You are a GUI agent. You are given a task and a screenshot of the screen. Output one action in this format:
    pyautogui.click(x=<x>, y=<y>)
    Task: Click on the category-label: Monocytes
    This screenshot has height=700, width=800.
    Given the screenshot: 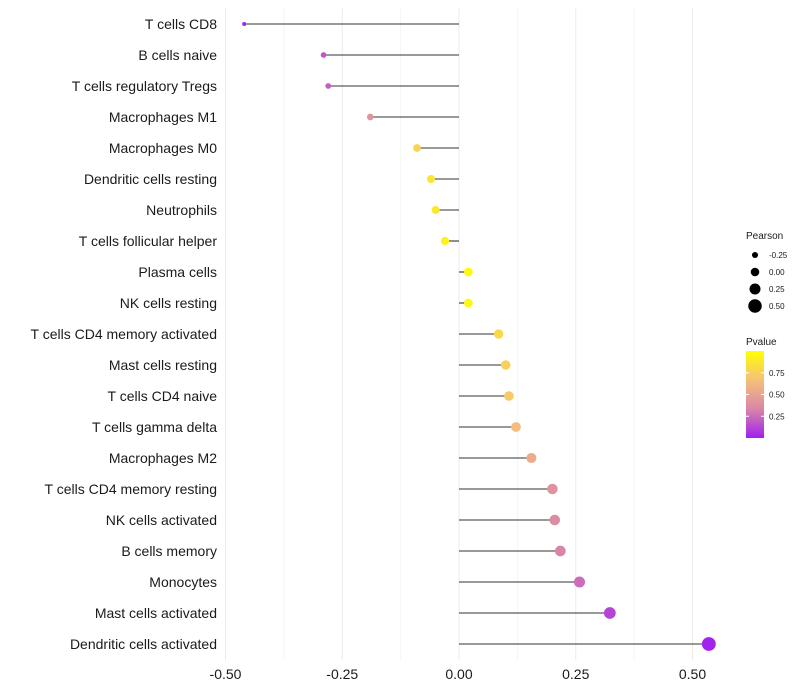 What is the action you would take?
    pyautogui.click(x=183, y=582)
    